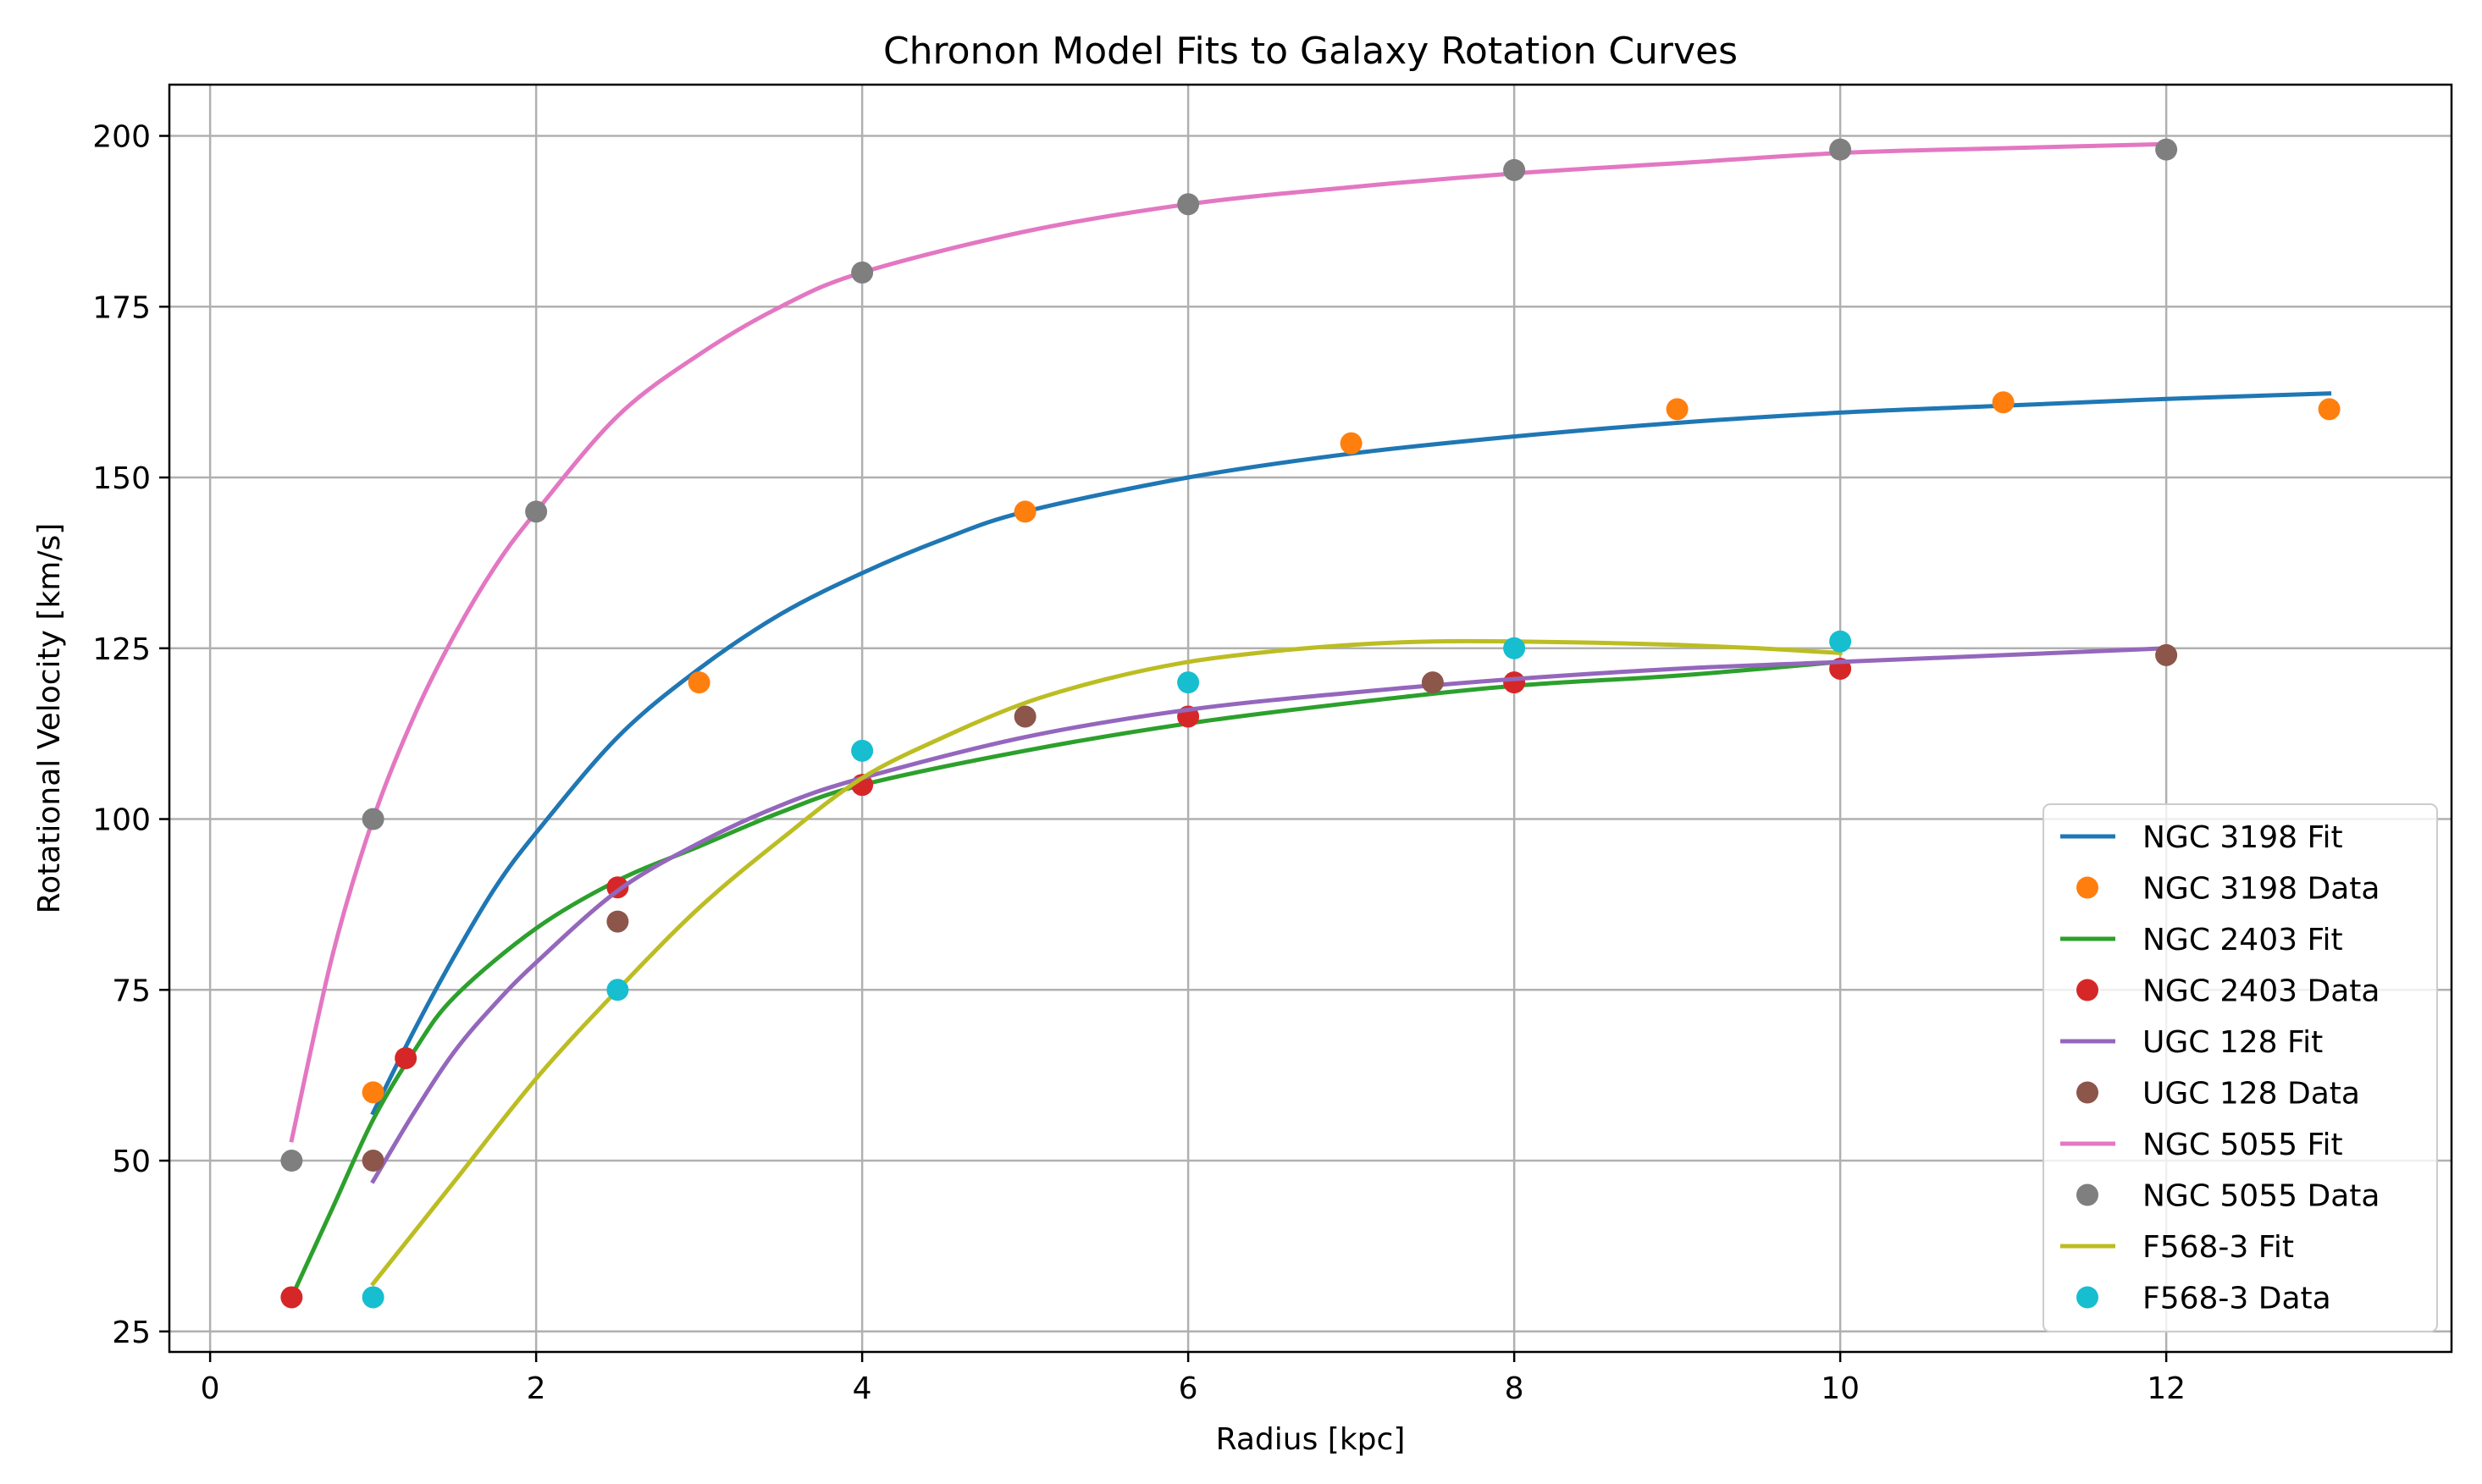 The image size is (2482, 1484). I want to click on x-tick-label: 0, so click(211, 1388).